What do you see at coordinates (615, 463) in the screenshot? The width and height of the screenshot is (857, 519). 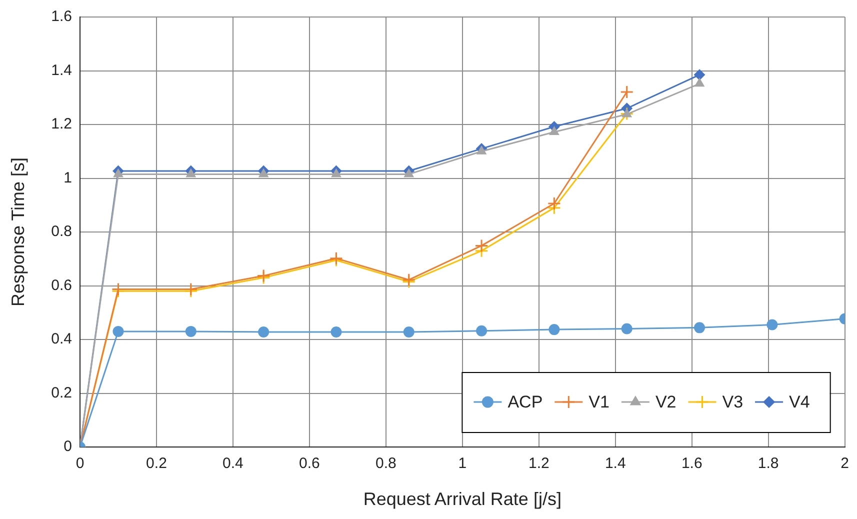 I see `x-tick-label: 1.4` at bounding box center [615, 463].